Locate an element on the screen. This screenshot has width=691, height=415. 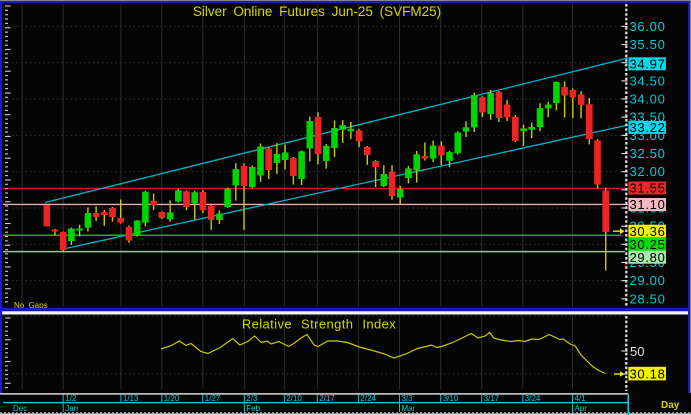
svg-text: 32.50 is located at coordinates (648, 153).